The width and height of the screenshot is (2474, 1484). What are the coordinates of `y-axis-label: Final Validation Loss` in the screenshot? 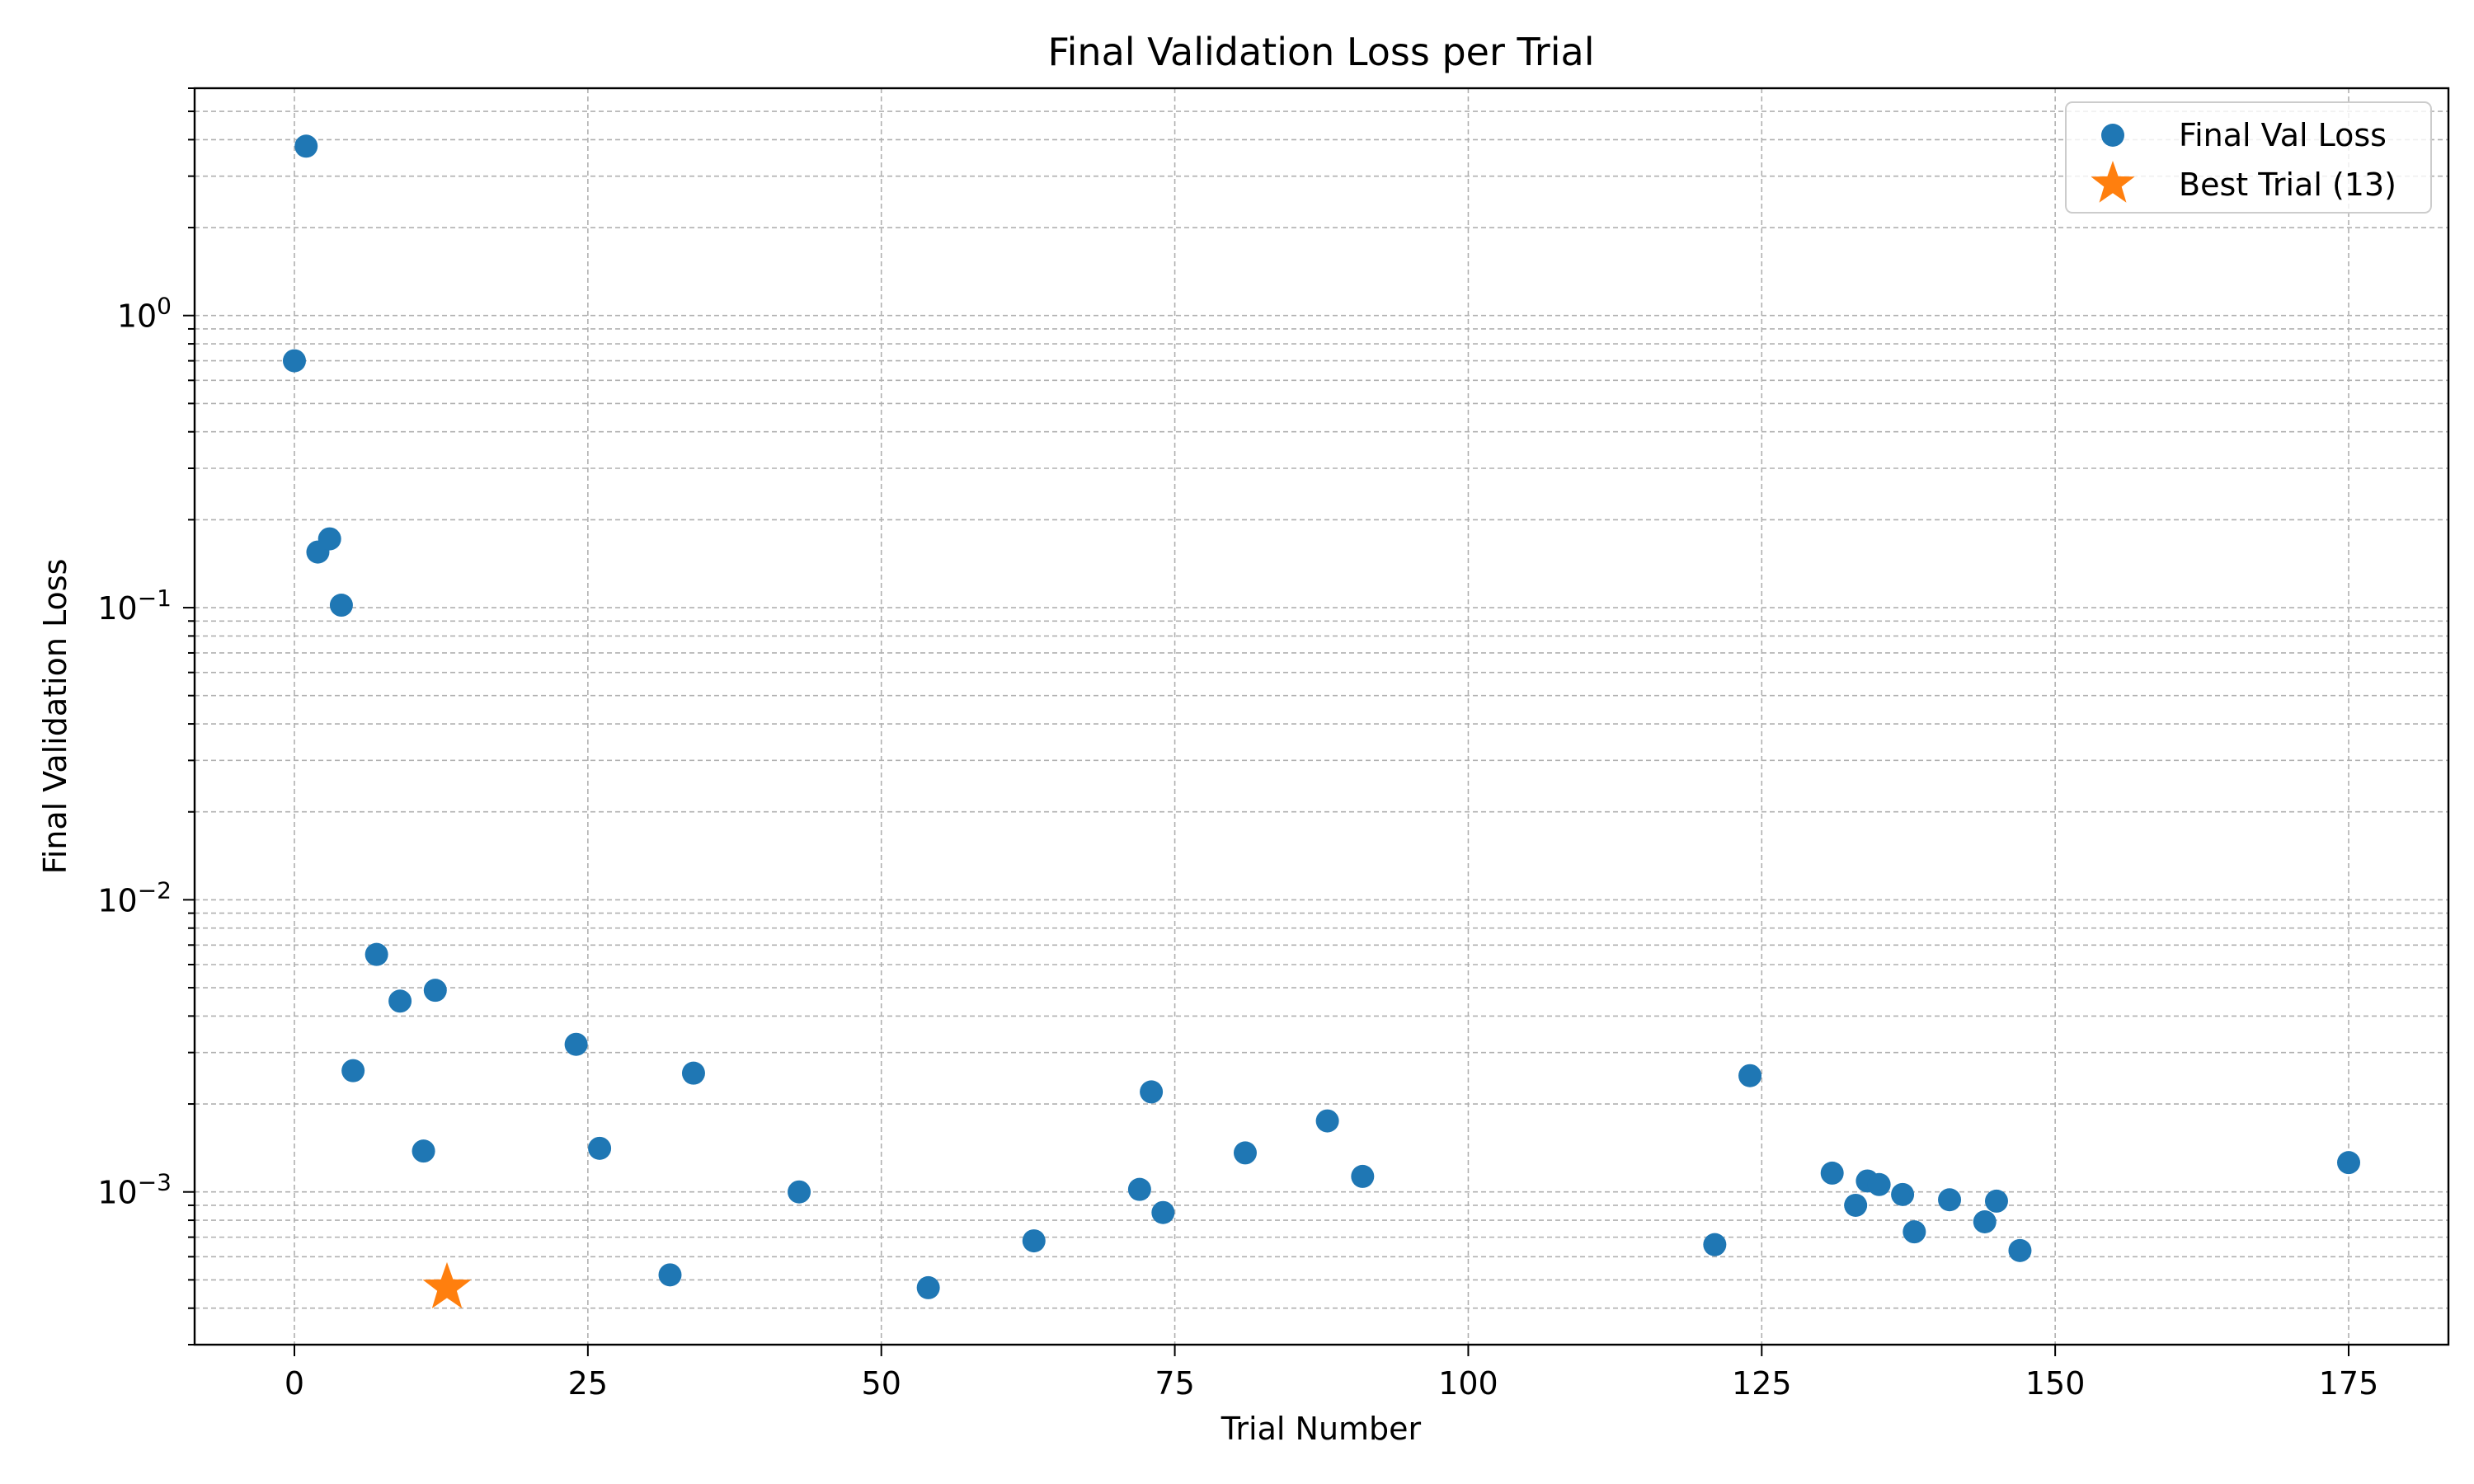 It's located at (55, 717).